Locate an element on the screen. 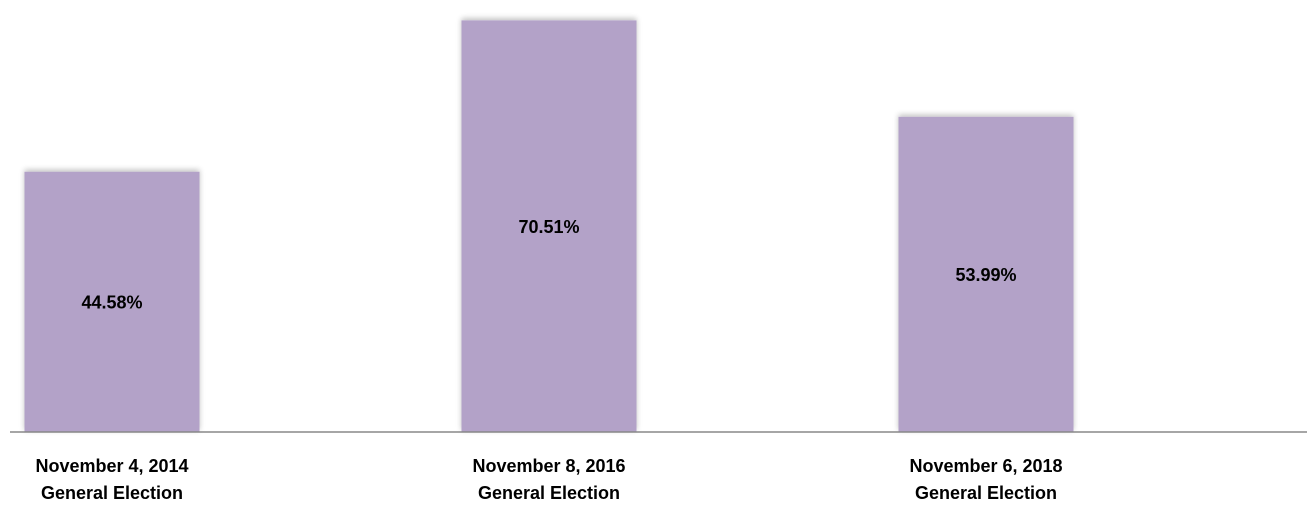 The image size is (1307, 510). value-label: 70.51% is located at coordinates (548, 227).